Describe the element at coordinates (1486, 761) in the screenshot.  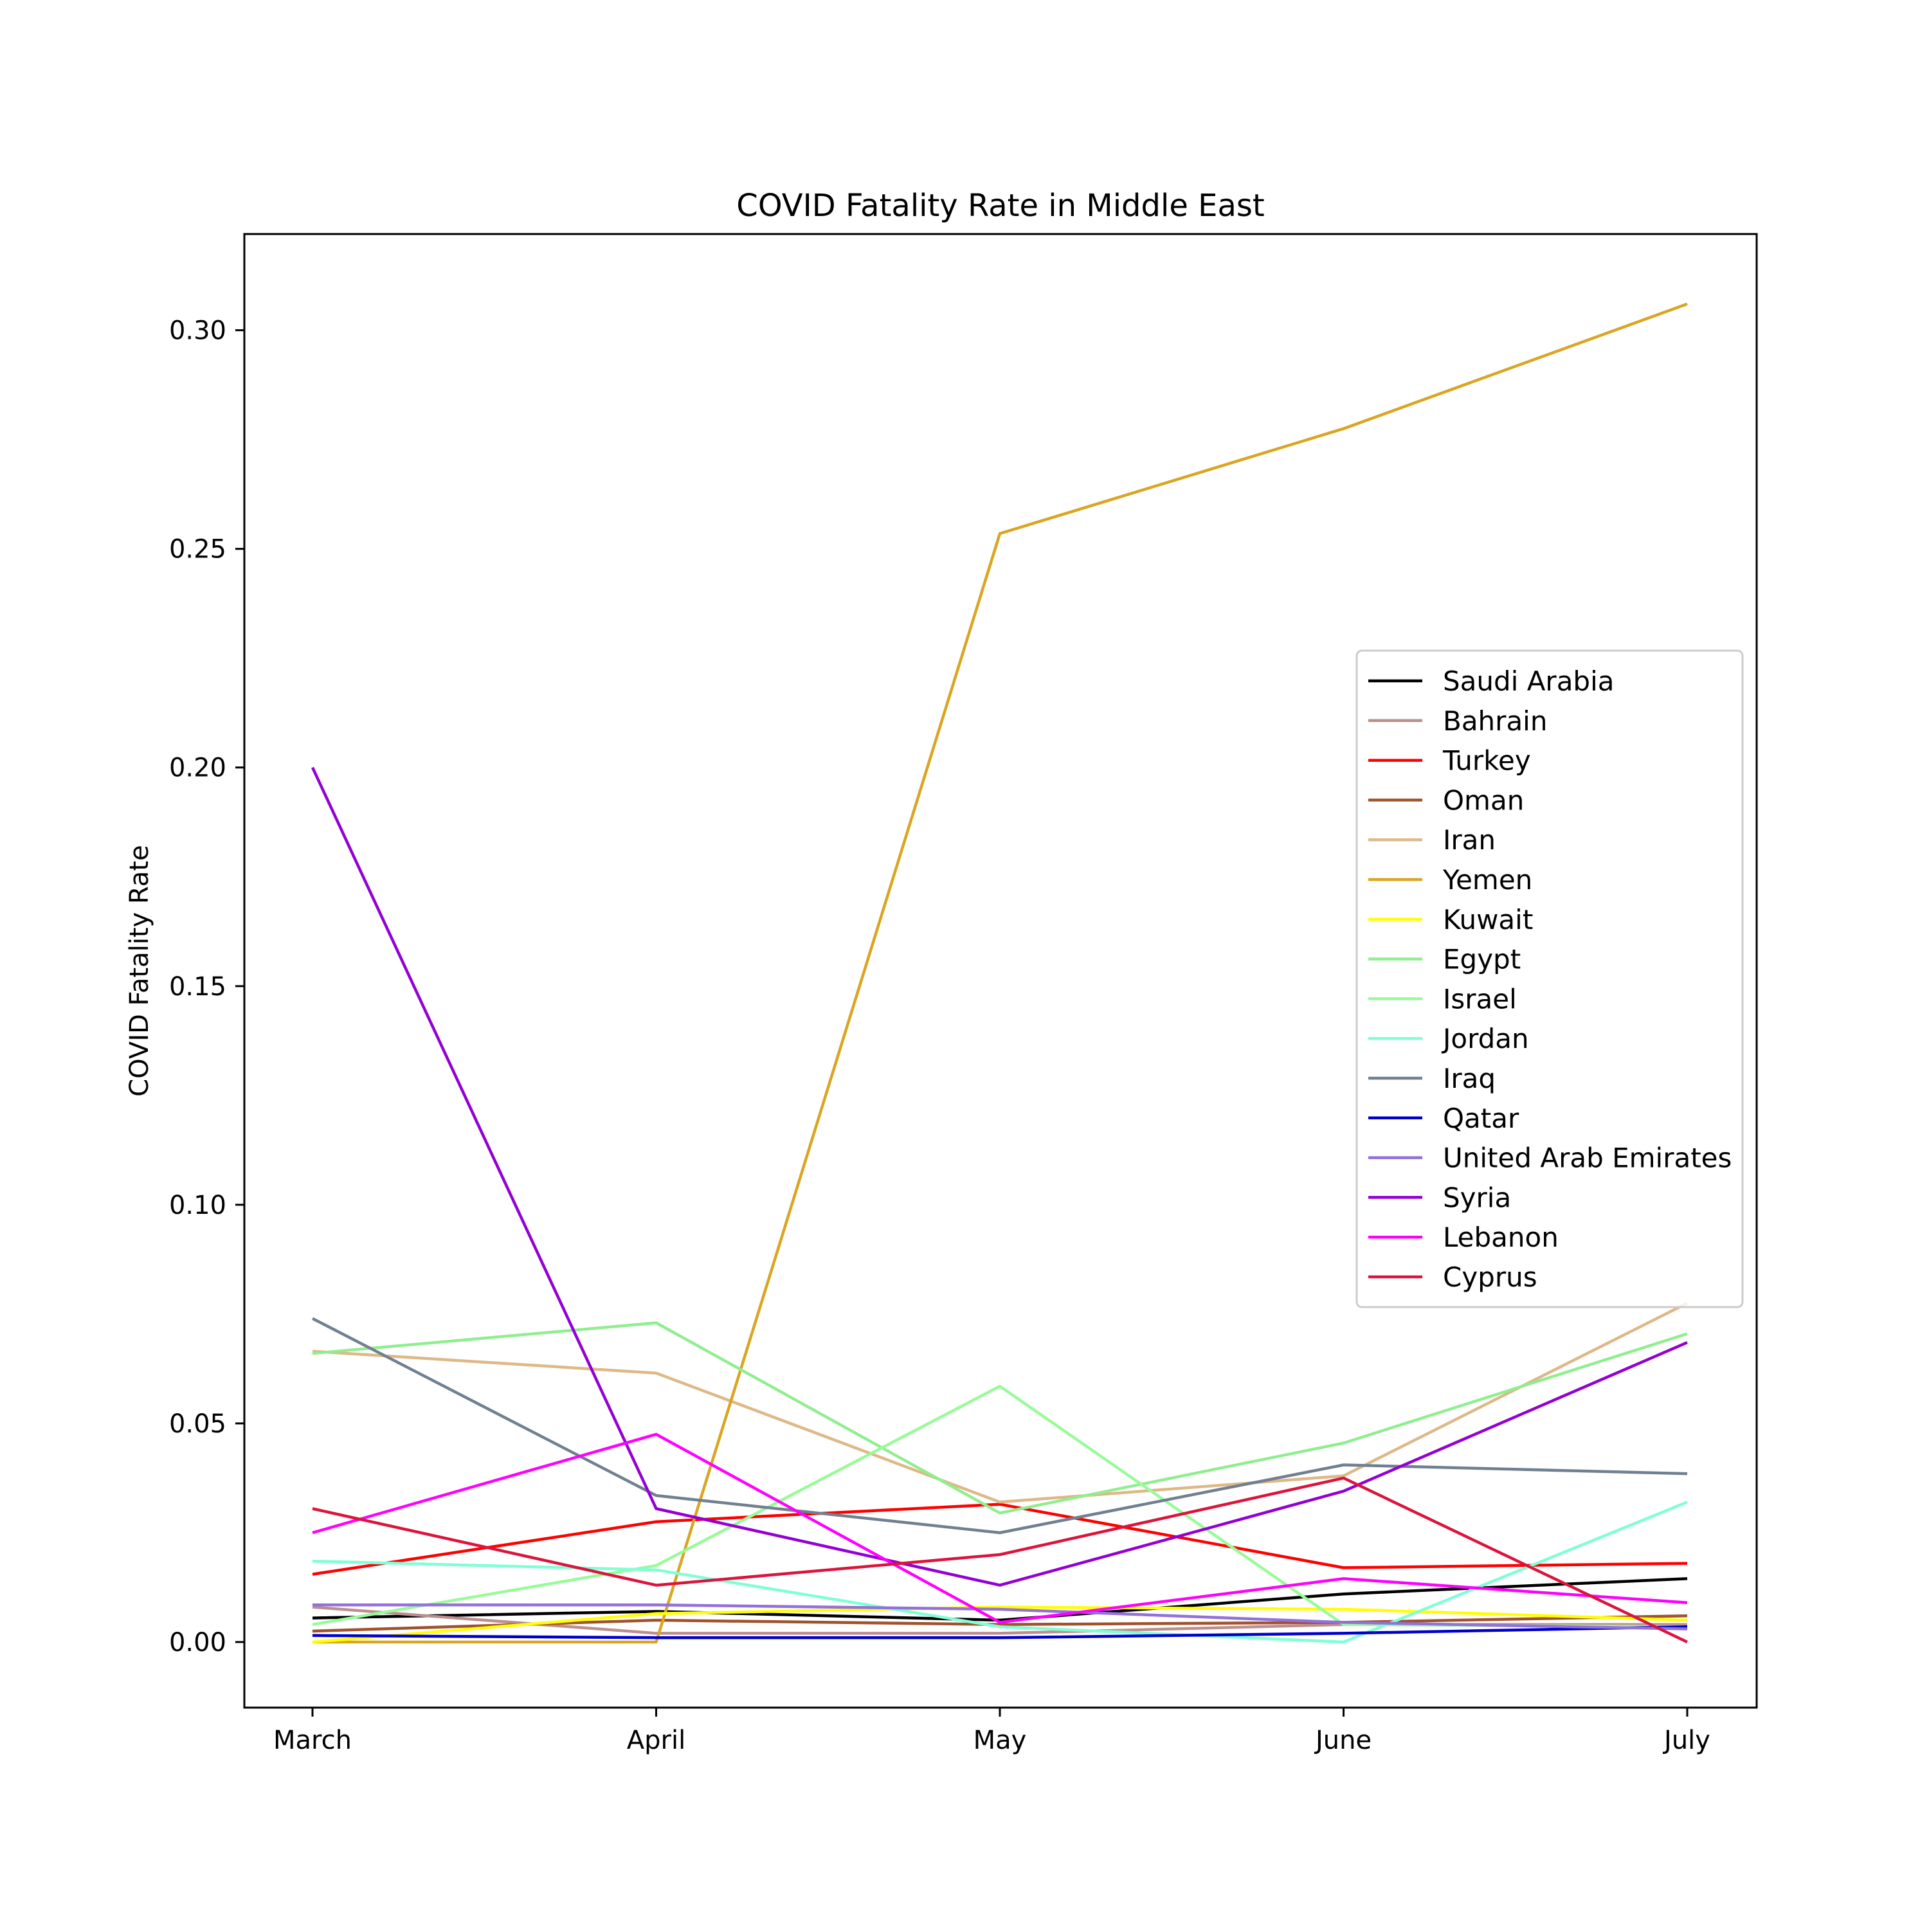
I see `legend-label-turkey: Turkey` at that location.